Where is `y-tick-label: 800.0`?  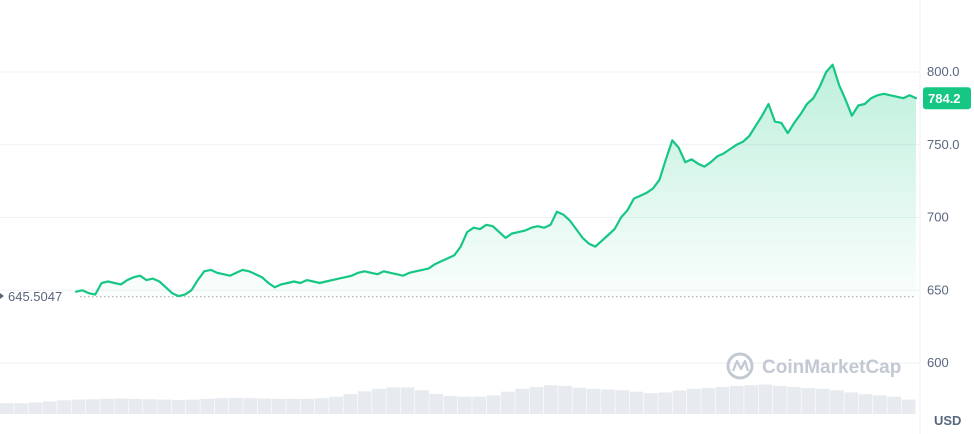 y-tick-label: 800.0 is located at coordinates (943, 71).